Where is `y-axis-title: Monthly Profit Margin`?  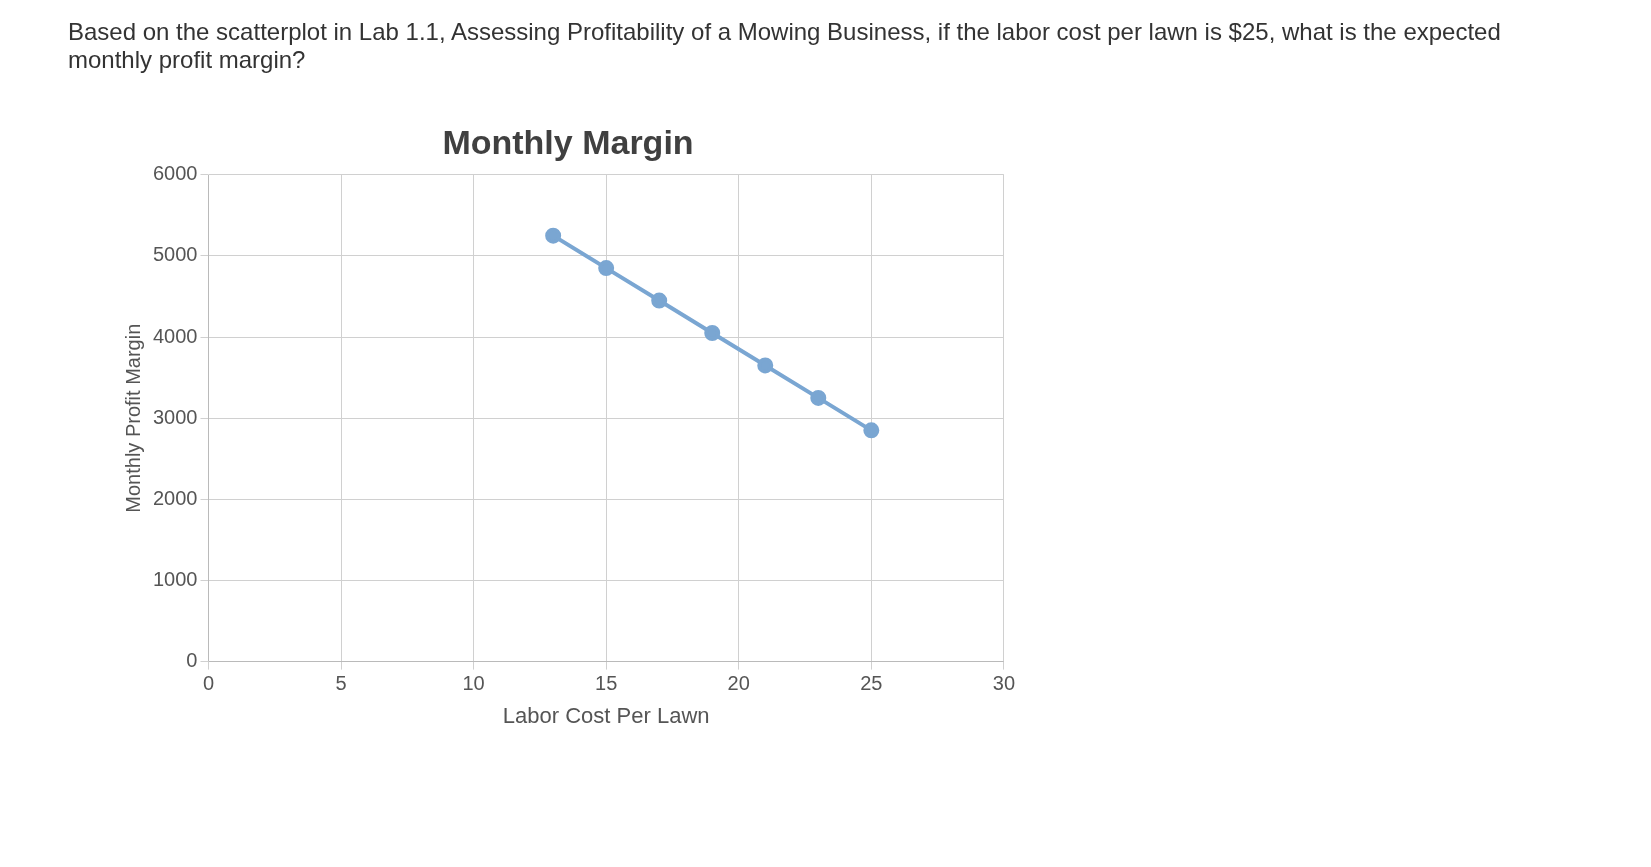
y-axis-title: Monthly Profit Margin is located at coordinates (132, 418).